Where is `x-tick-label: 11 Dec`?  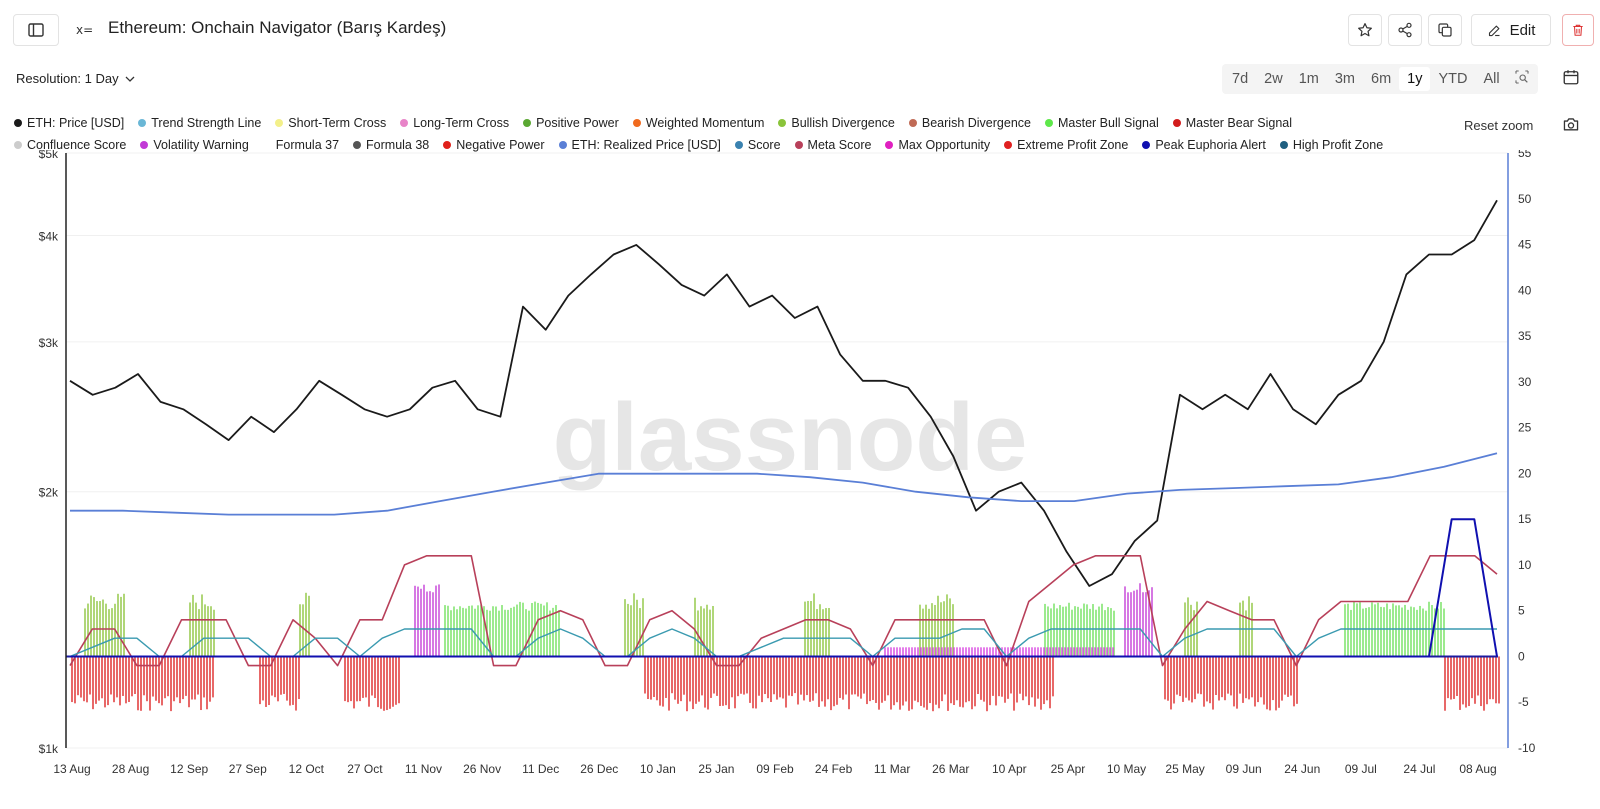
x-tick-label: 11 Dec is located at coordinates (540, 769).